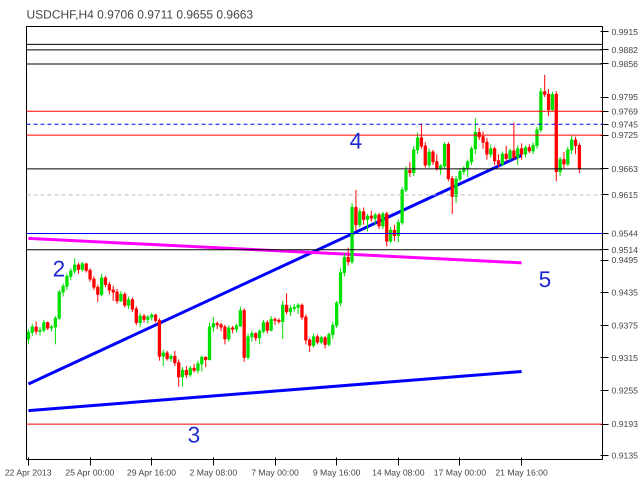 This screenshot has width=640, height=480. What do you see at coordinates (625, 135) in the screenshot?
I see `ref-line-label: 0.9725` at bounding box center [625, 135].